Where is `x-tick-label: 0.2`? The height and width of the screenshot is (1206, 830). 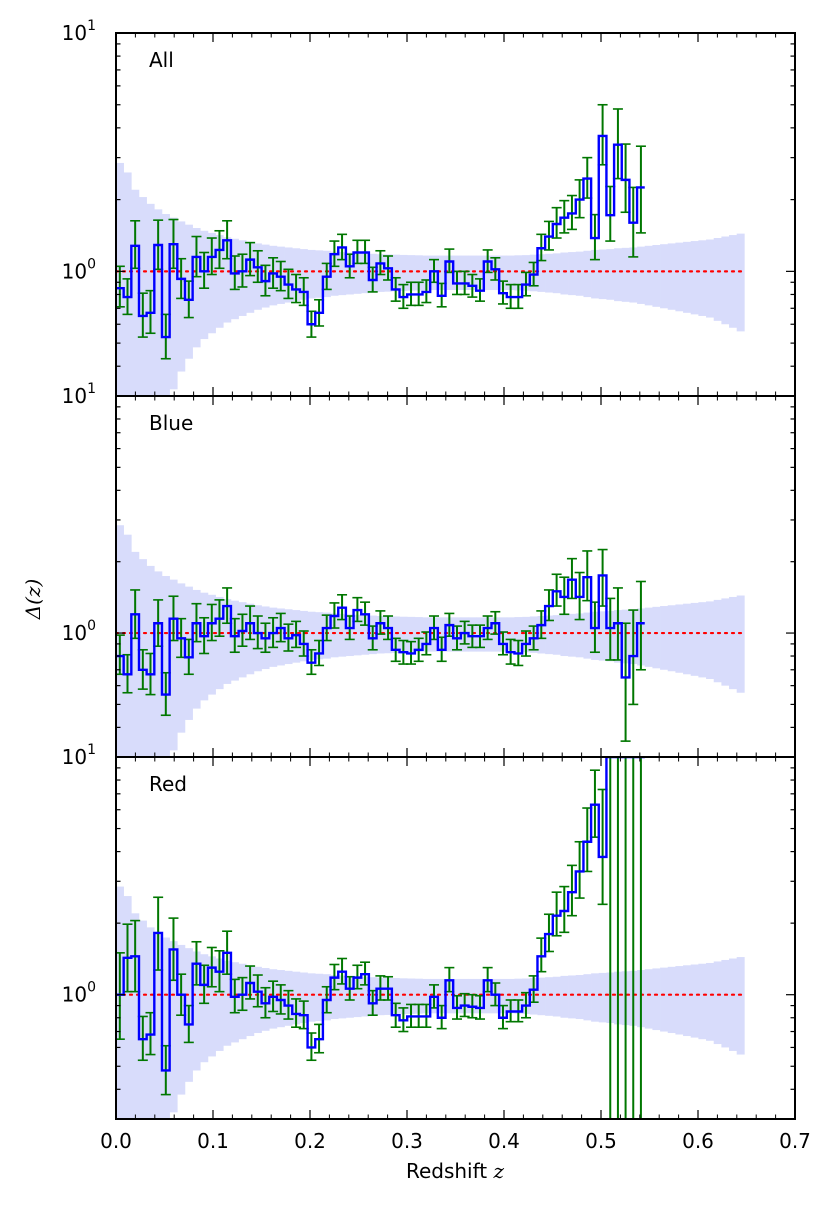 x-tick-label: 0.2 is located at coordinates (310, 1141).